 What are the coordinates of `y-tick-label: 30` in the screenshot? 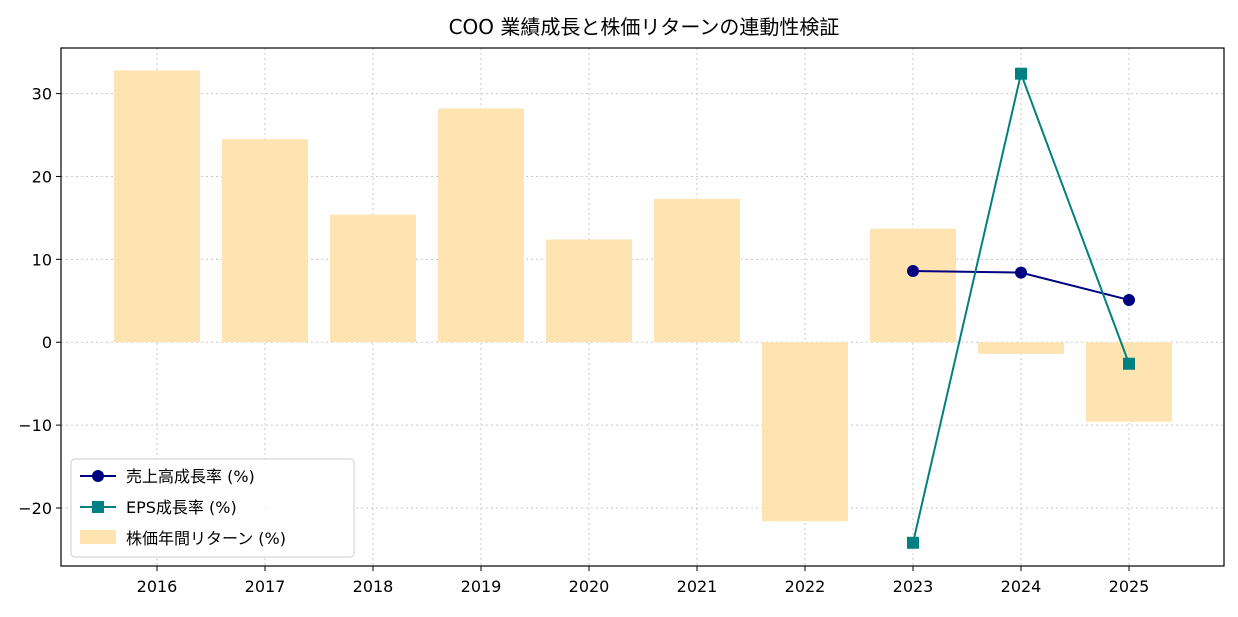 It's located at (42, 94).